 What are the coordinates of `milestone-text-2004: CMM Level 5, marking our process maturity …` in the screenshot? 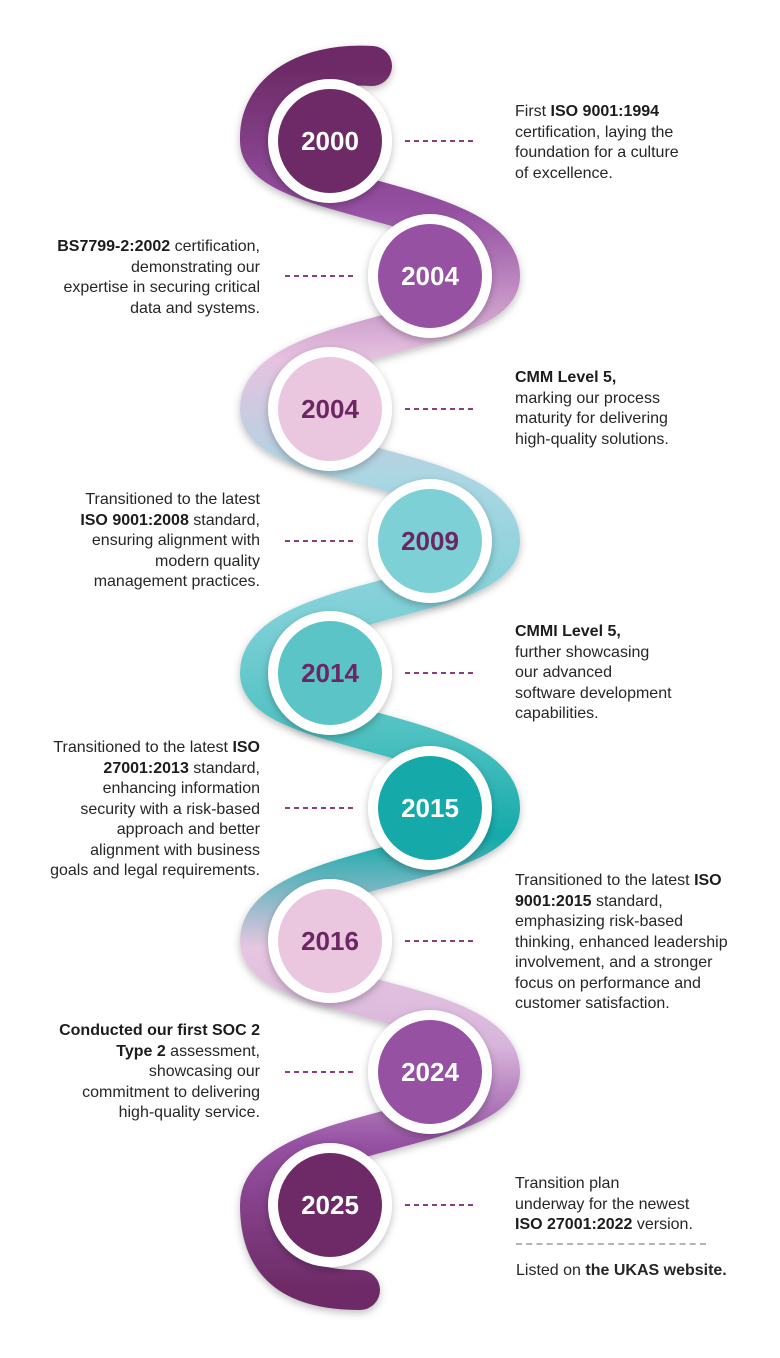 It's located at (625, 409).